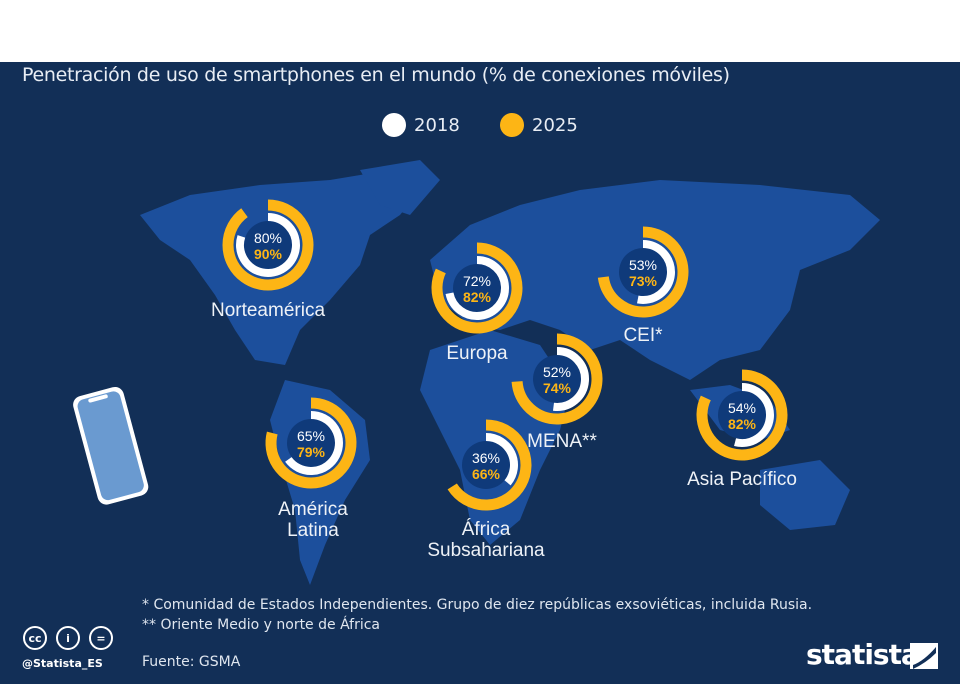  What do you see at coordinates (111, 445) in the screenshot?
I see `phone-icon` at bounding box center [111, 445].